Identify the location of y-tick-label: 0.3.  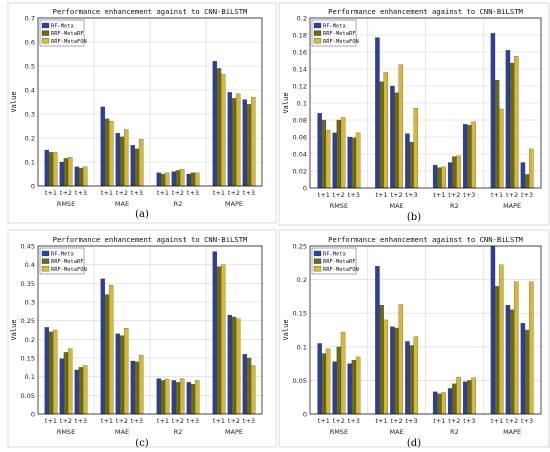
(30, 115).